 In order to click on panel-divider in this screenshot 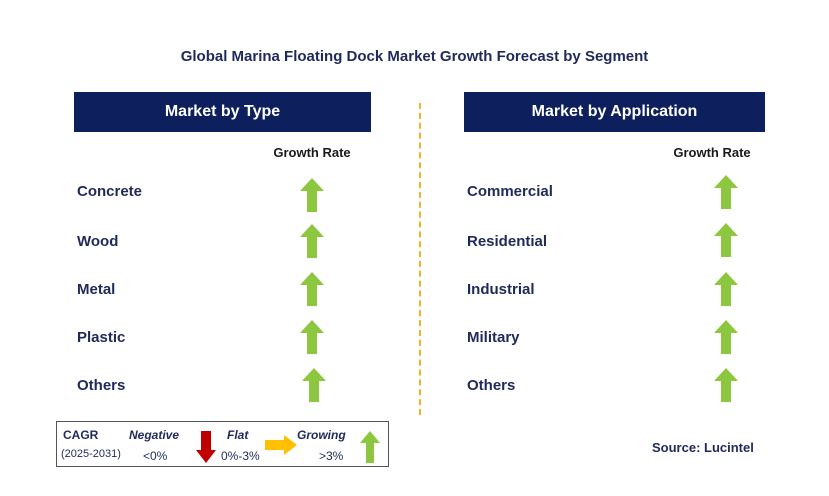, I will do `click(420, 259)`.